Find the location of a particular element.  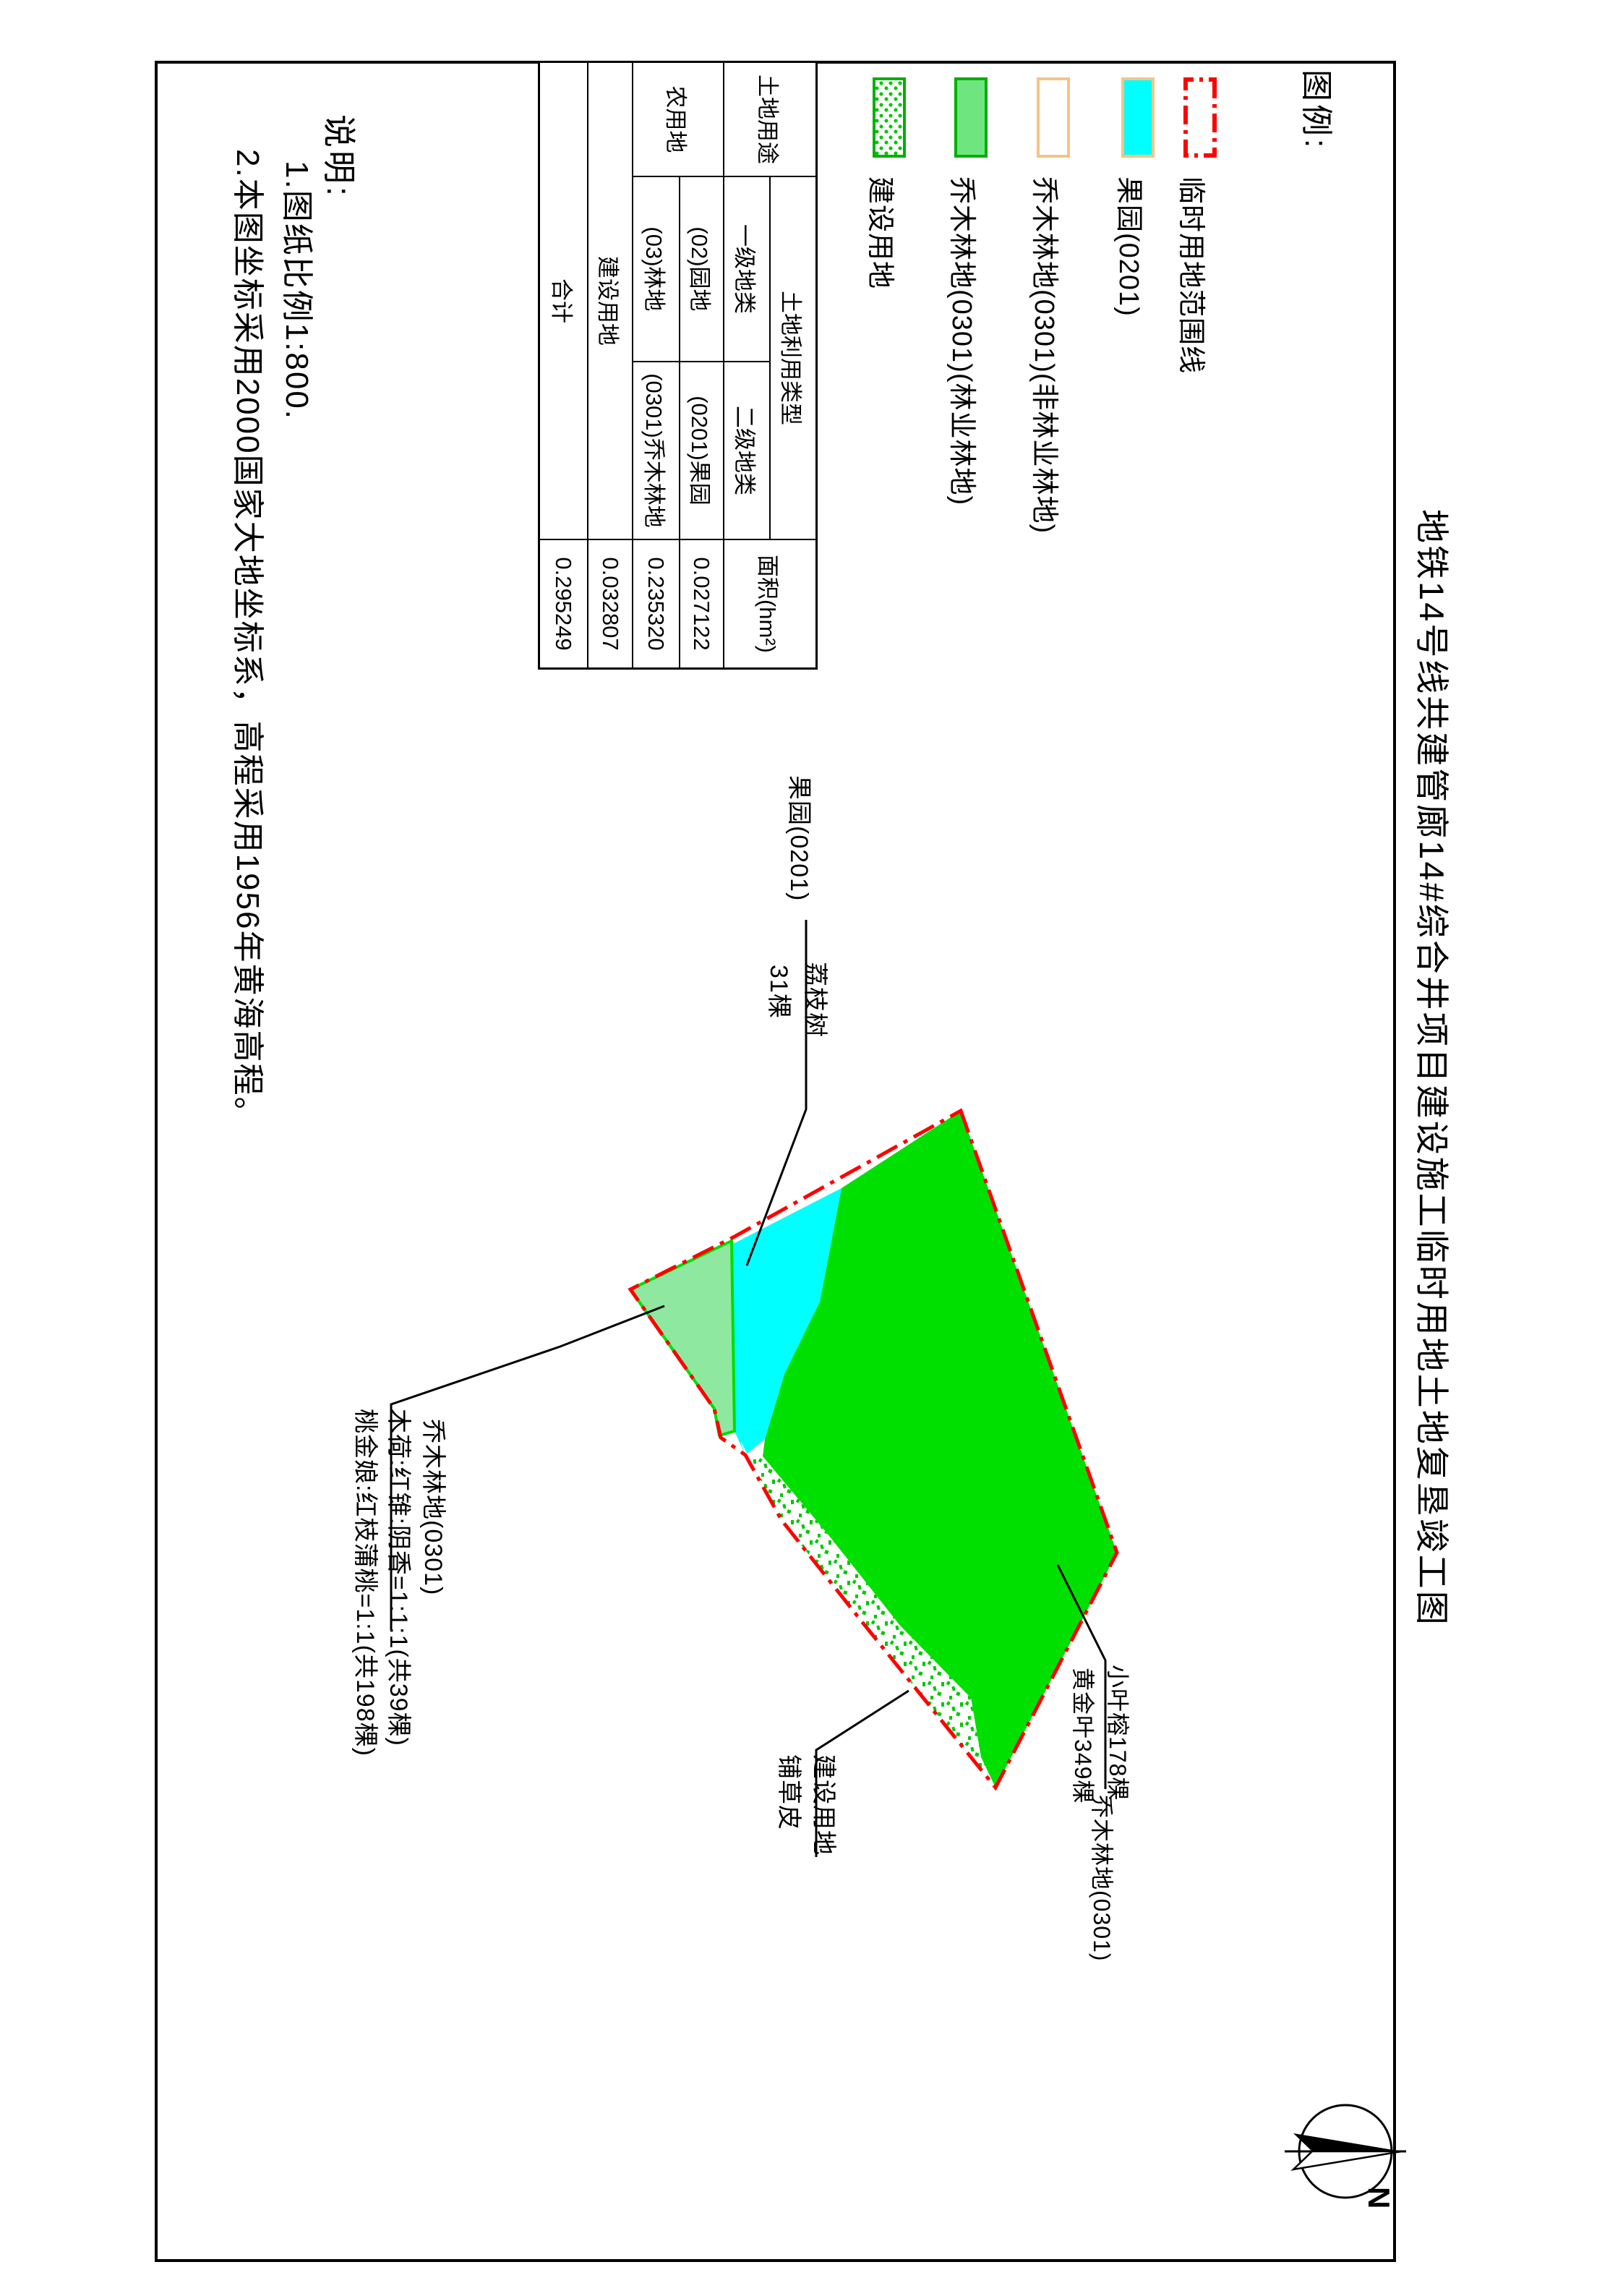

legend-swatch-boundary-icon is located at coordinates (1200, 117).